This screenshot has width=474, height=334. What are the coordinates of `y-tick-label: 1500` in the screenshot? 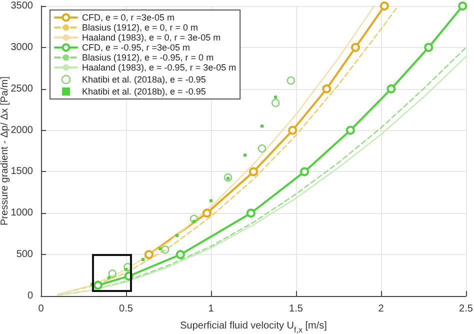 It's located at (22, 172).